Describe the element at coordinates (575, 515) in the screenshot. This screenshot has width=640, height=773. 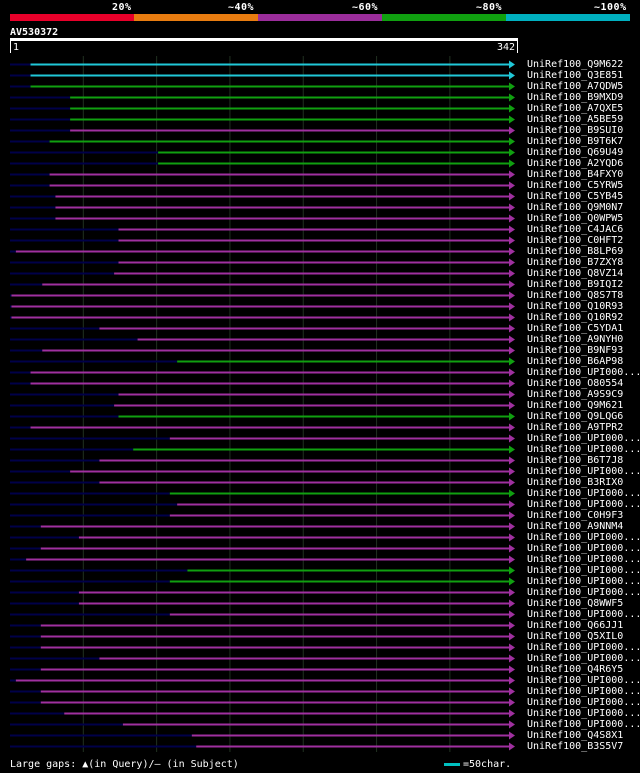
I see `hit-label: UniRef100_C0H9F3` at that location.